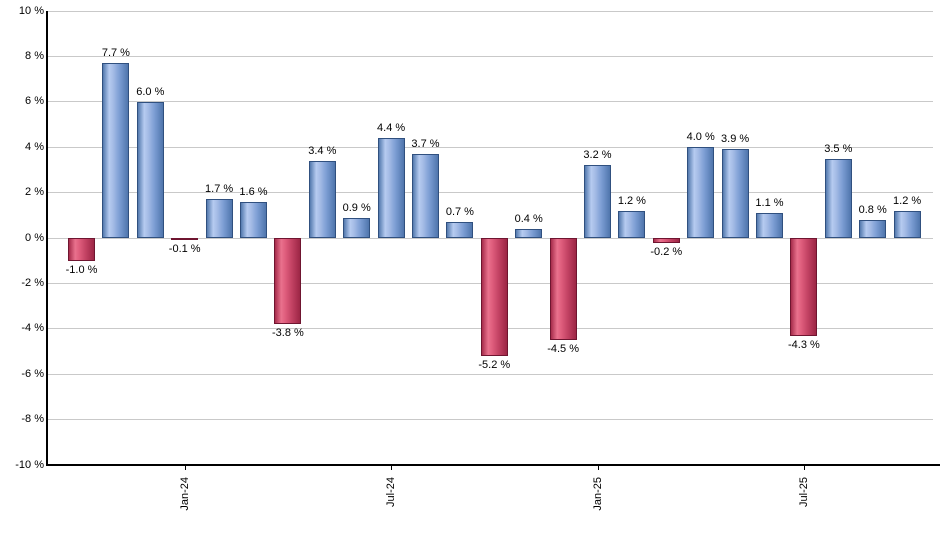 The height and width of the screenshot is (550, 940). What do you see at coordinates (356, 207) in the screenshot?
I see `bar-value-label: 0.9 %` at bounding box center [356, 207].